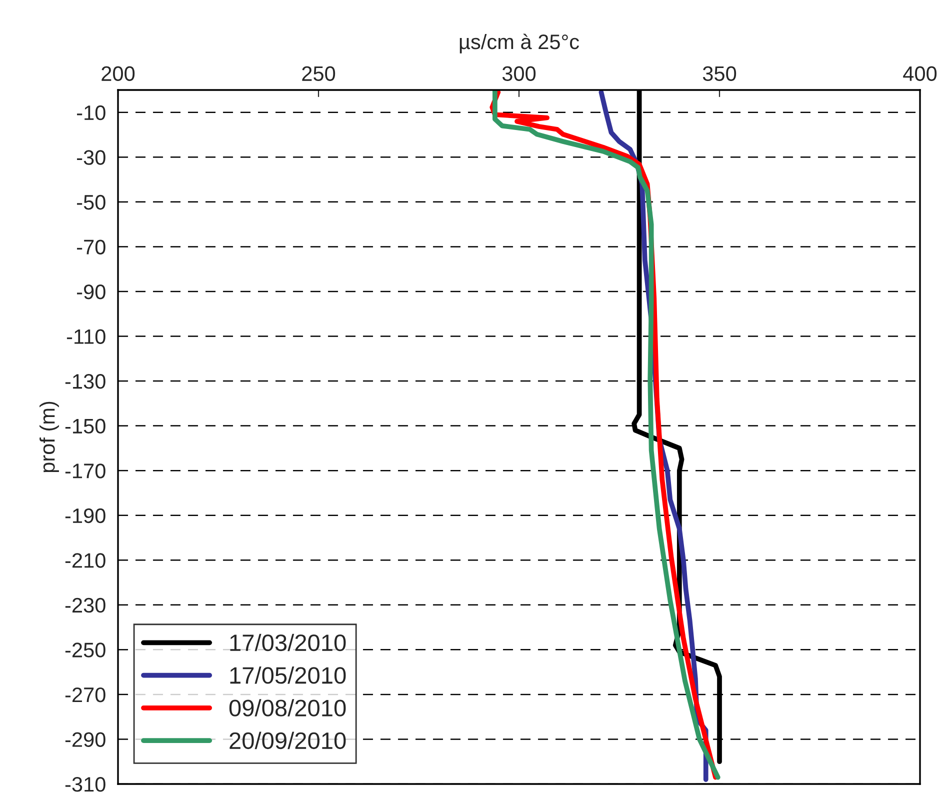 Image resolution: width=939 pixels, height=794 pixels. Describe the element at coordinates (91, 112) in the screenshot. I see `y-tick-label: -10` at that location.